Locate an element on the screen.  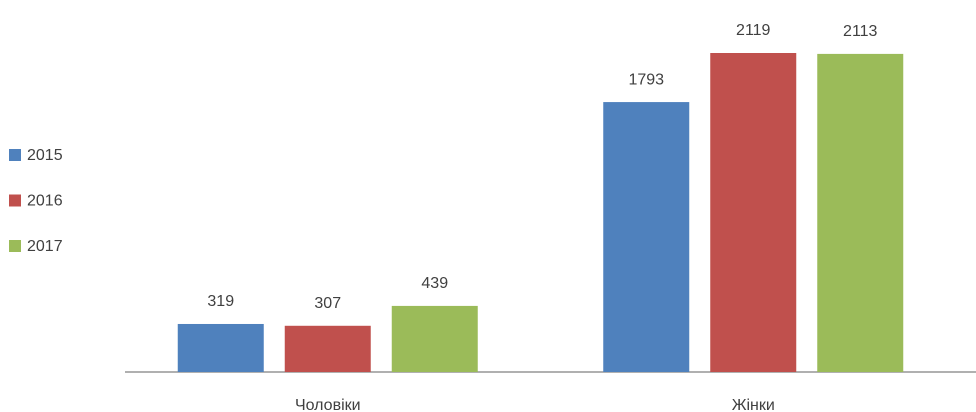
data-label: 2119 is located at coordinates (753, 30).